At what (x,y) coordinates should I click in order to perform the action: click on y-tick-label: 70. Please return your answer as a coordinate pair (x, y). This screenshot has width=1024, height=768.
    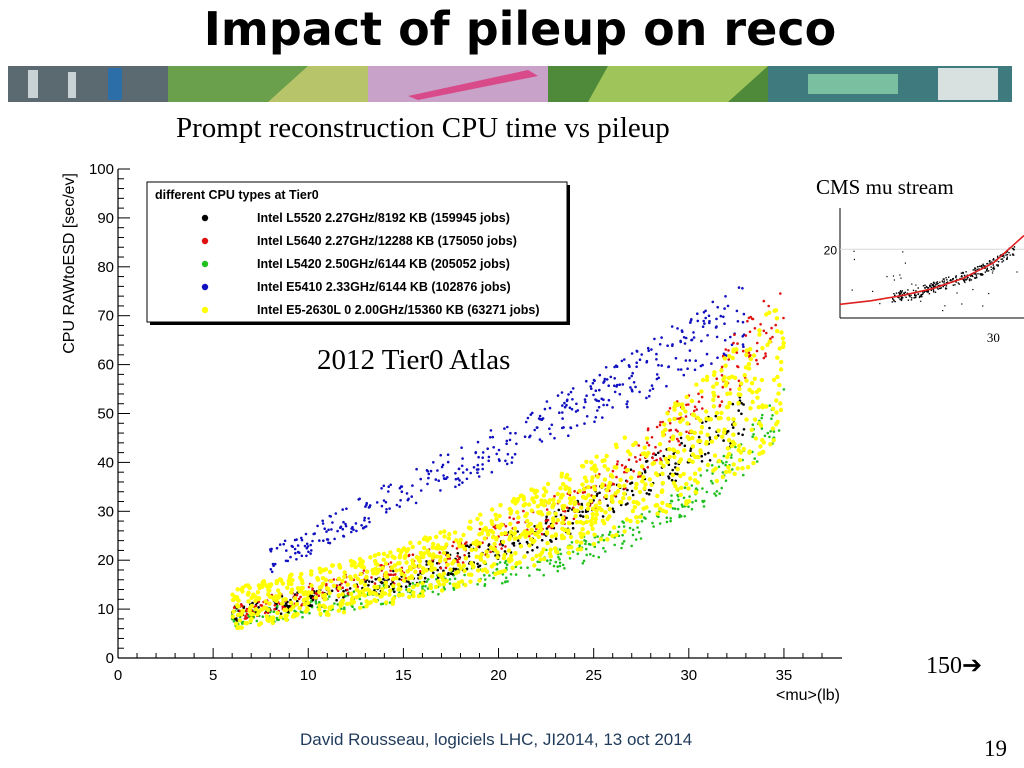
    Looking at the image, I should click on (105, 316).